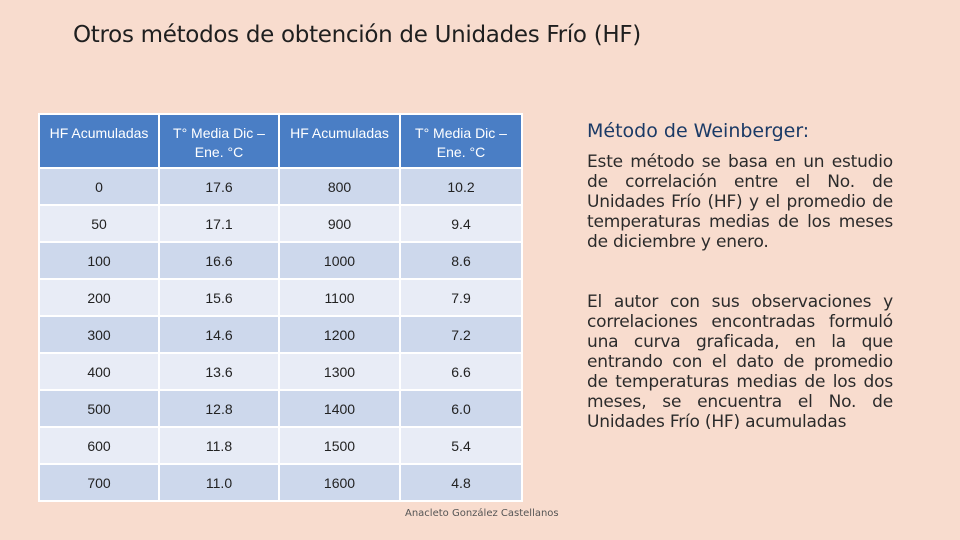  Describe the element at coordinates (339, 371) in the screenshot. I see `table-cell: 1300` at that location.